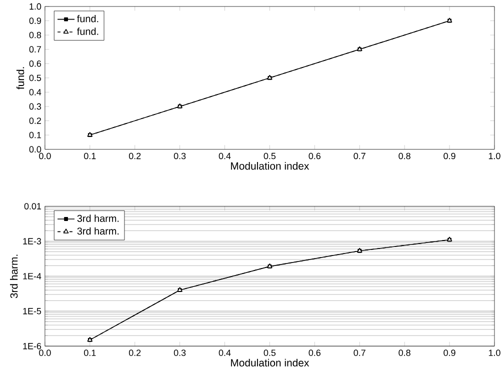  I want to click on y-tick-label: 0.7, so click(35, 49).